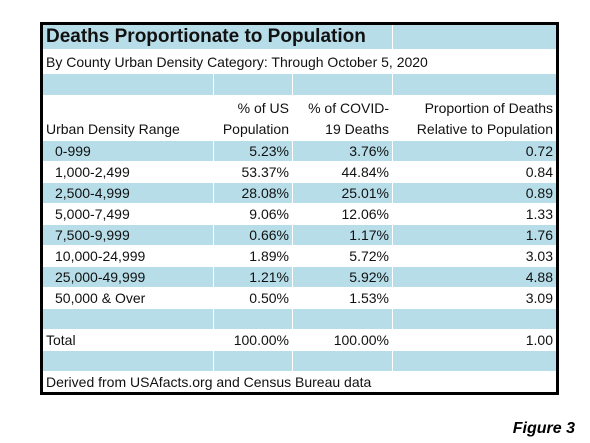 Image resolution: width=590 pixels, height=443 pixels. What do you see at coordinates (253, 118) in the screenshot?
I see `column-header: % of US Population` at bounding box center [253, 118].